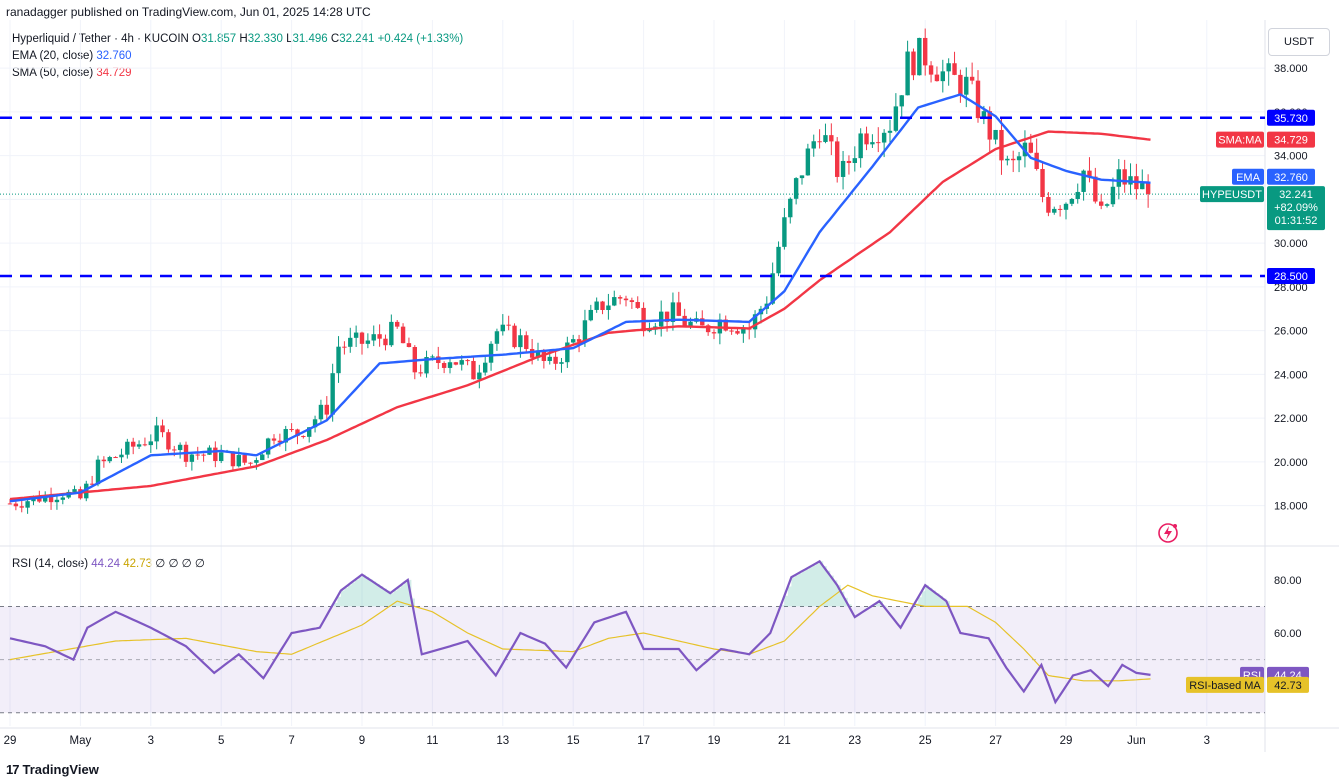 The width and height of the screenshot is (1339, 782). I want to click on svg-text: 01:31:52, so click(1296, 221).